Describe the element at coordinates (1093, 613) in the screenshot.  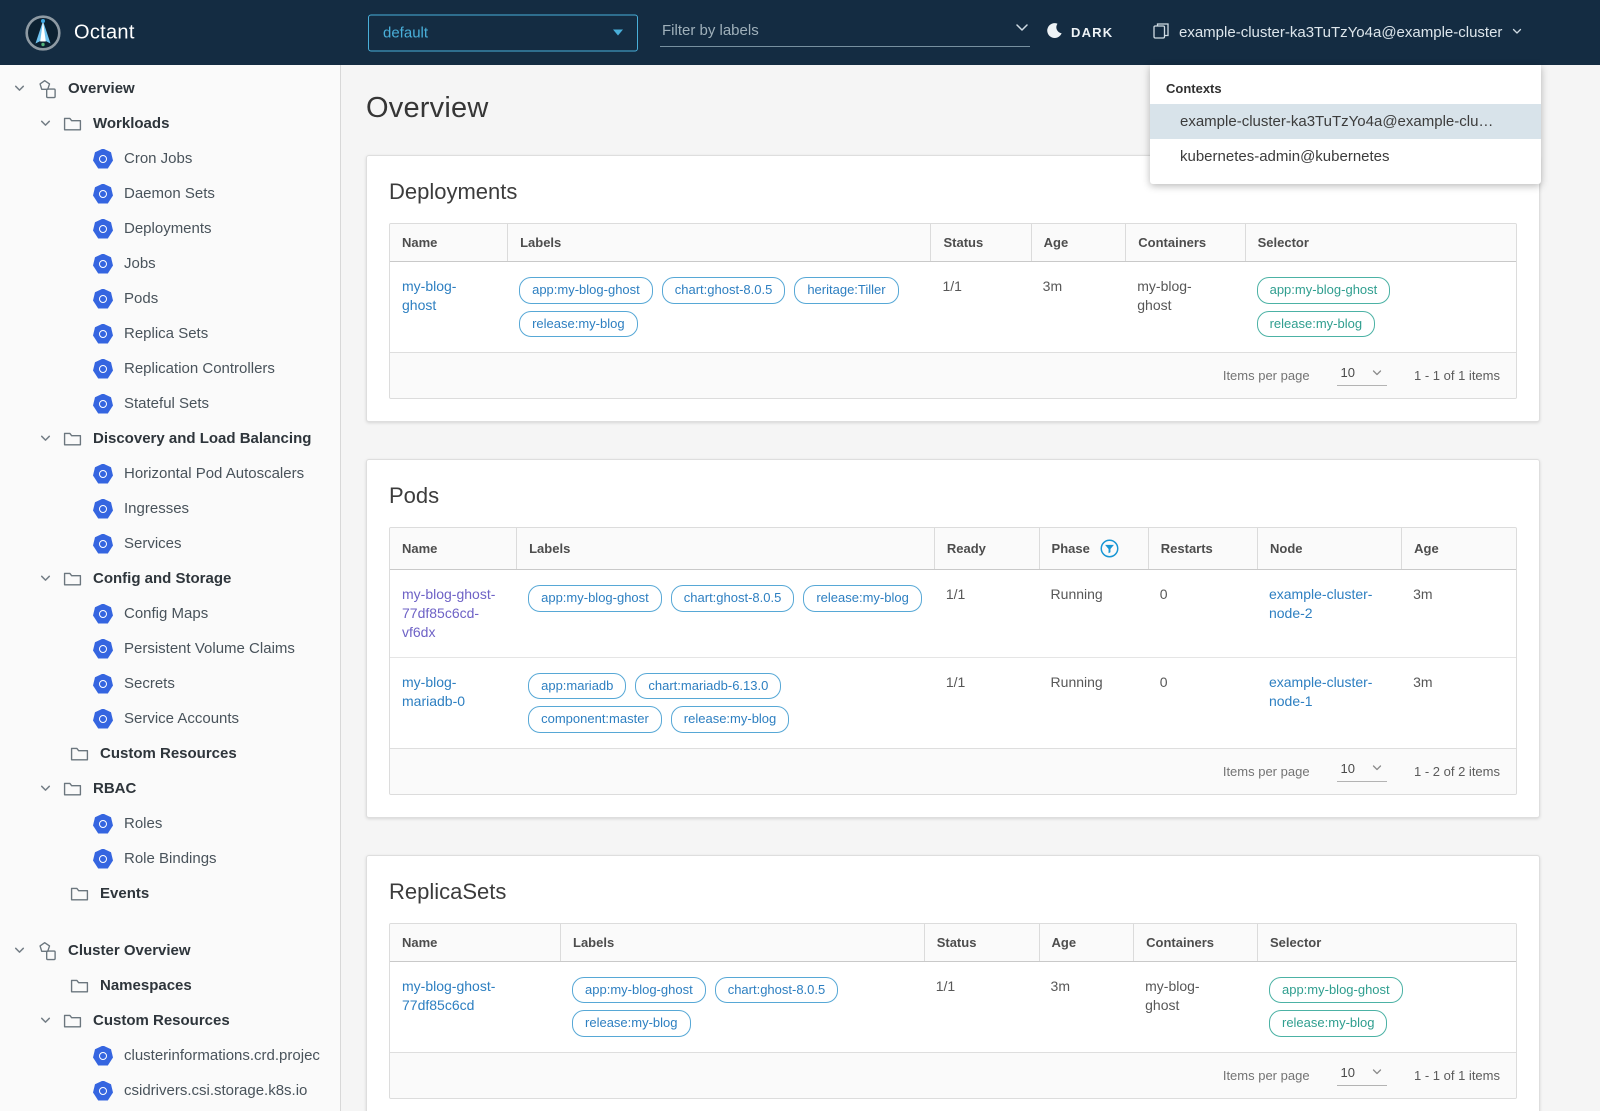
I see `cell-phase: Running` at that location.